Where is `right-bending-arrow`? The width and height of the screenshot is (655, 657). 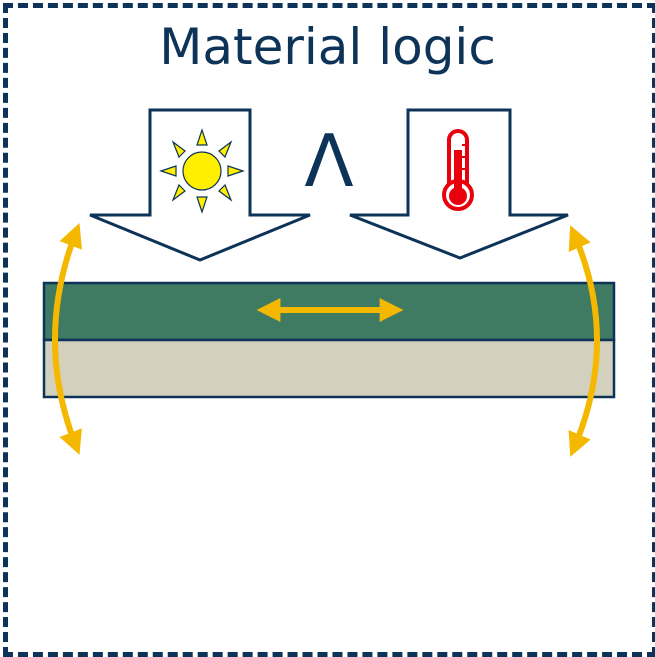
right-bending-arrow is located at coordinates (584, 341).